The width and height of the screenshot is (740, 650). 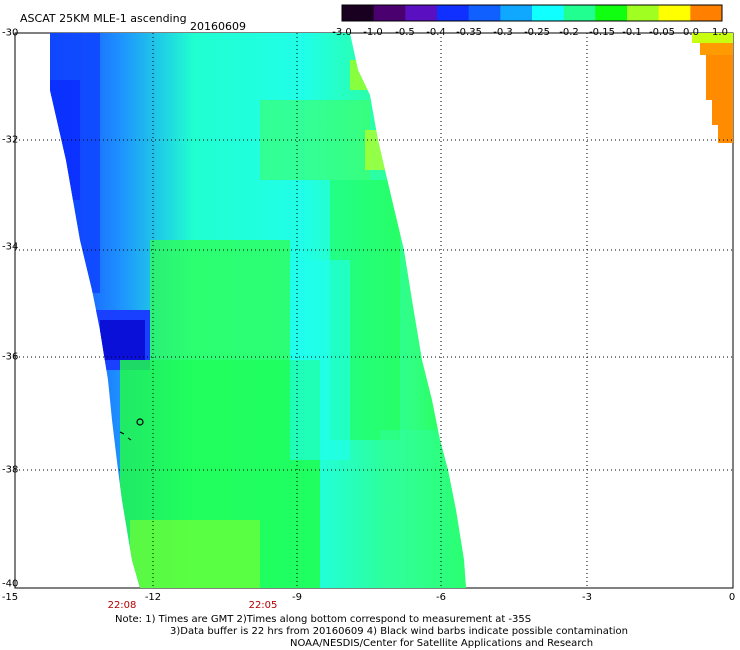 What do you see at coordinates (10, 247) in the screenshot?
I see `lat-label: -34` at bounding box center [10, 247].